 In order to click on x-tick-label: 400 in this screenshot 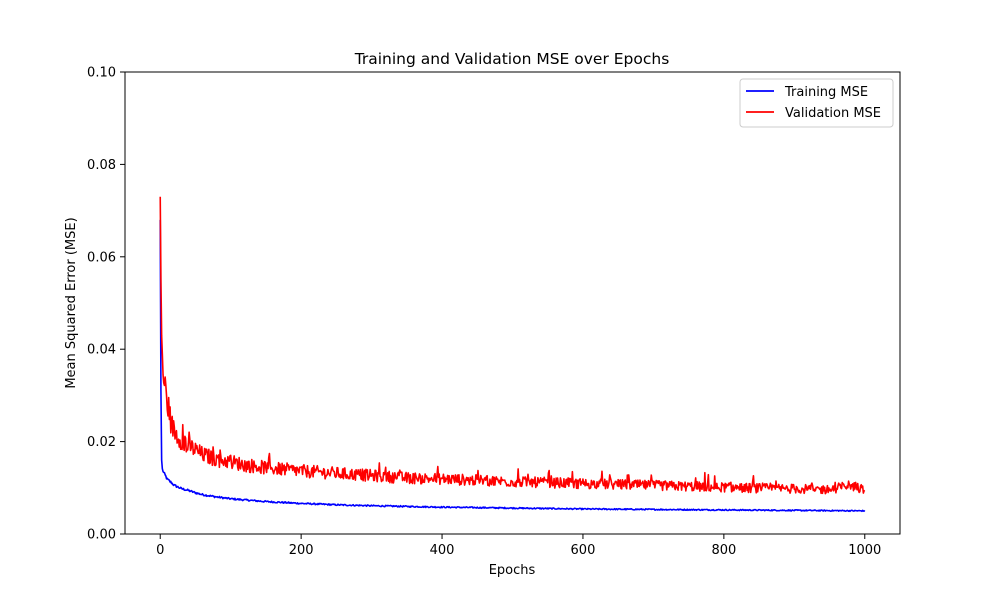, I will do `click(442, 550)`.